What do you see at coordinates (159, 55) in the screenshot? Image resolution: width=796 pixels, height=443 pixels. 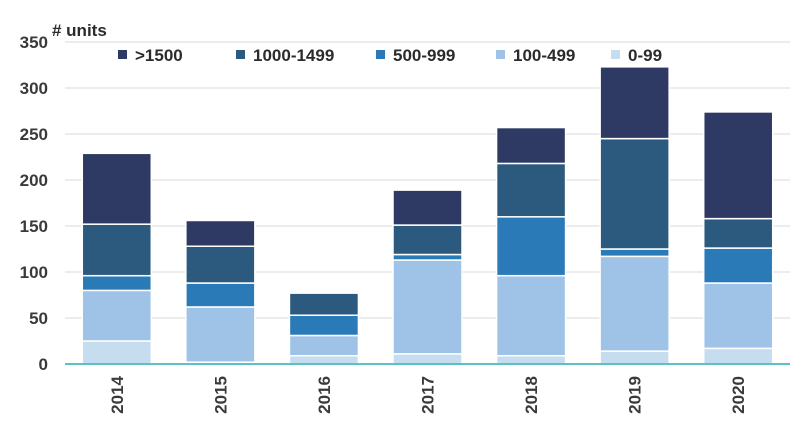 I see `legend-label: >1500` at bounding box center [159, 55].